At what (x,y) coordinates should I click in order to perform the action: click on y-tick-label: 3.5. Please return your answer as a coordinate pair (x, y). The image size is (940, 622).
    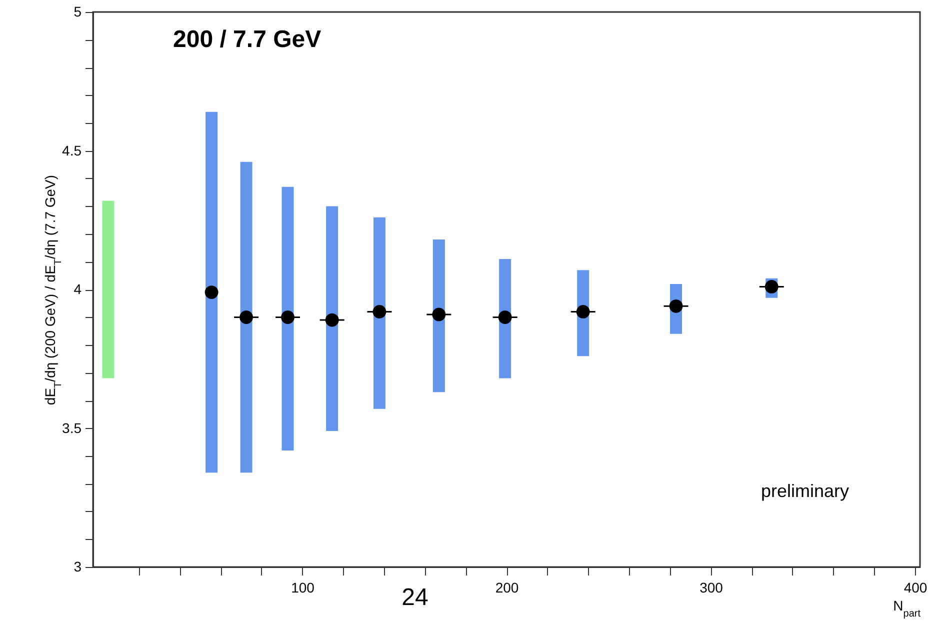
    Looking at the image, I should click on (72, 428).